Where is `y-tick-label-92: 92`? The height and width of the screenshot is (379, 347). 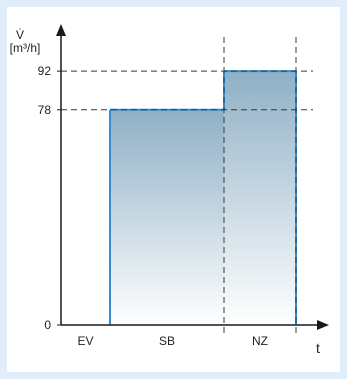 y-tick-label-92: 92 is located at coordinates (45, 71).